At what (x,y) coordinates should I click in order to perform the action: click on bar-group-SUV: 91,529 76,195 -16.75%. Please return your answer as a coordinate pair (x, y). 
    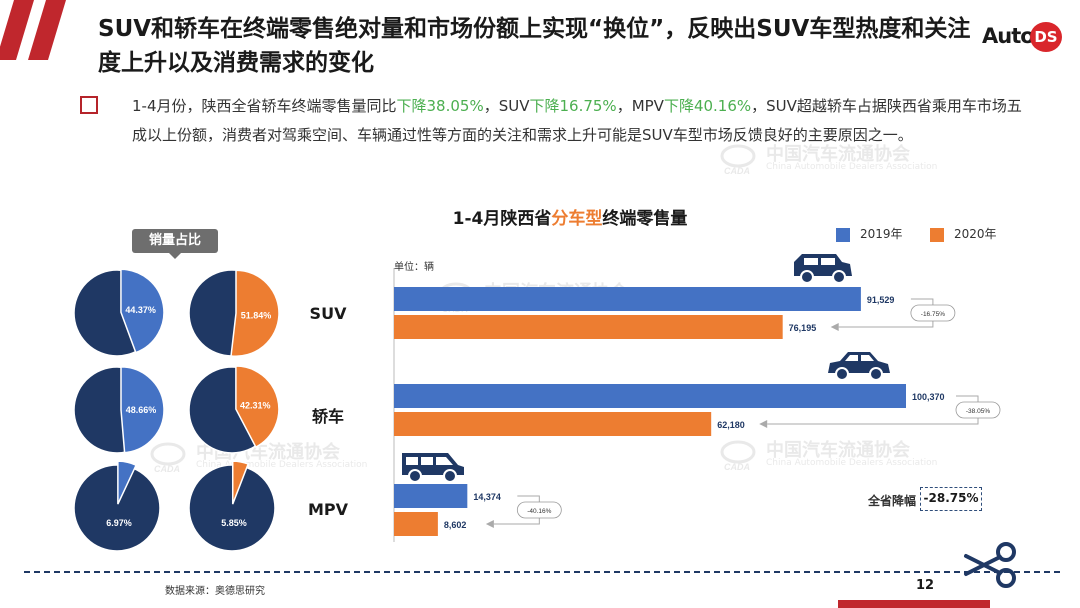
    Looking at the image, I should click on (675, 313).